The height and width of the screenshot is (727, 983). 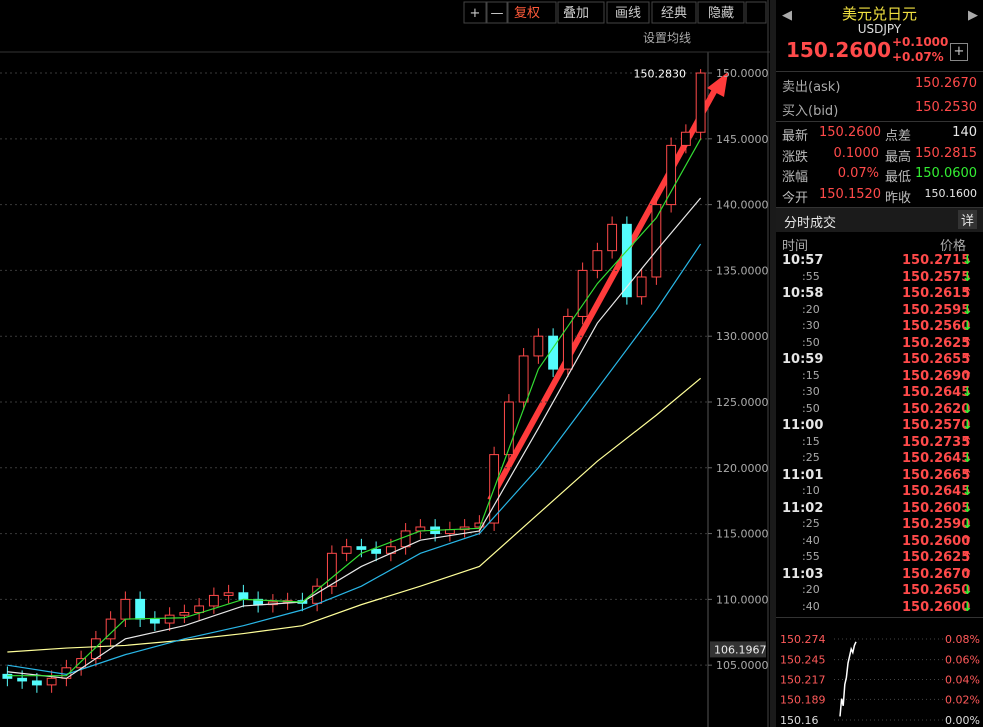 What do you see at coordinates (936, 425) in the screenshot?
I see `trade-price: 150.2570` at bounding box center [936, 425].